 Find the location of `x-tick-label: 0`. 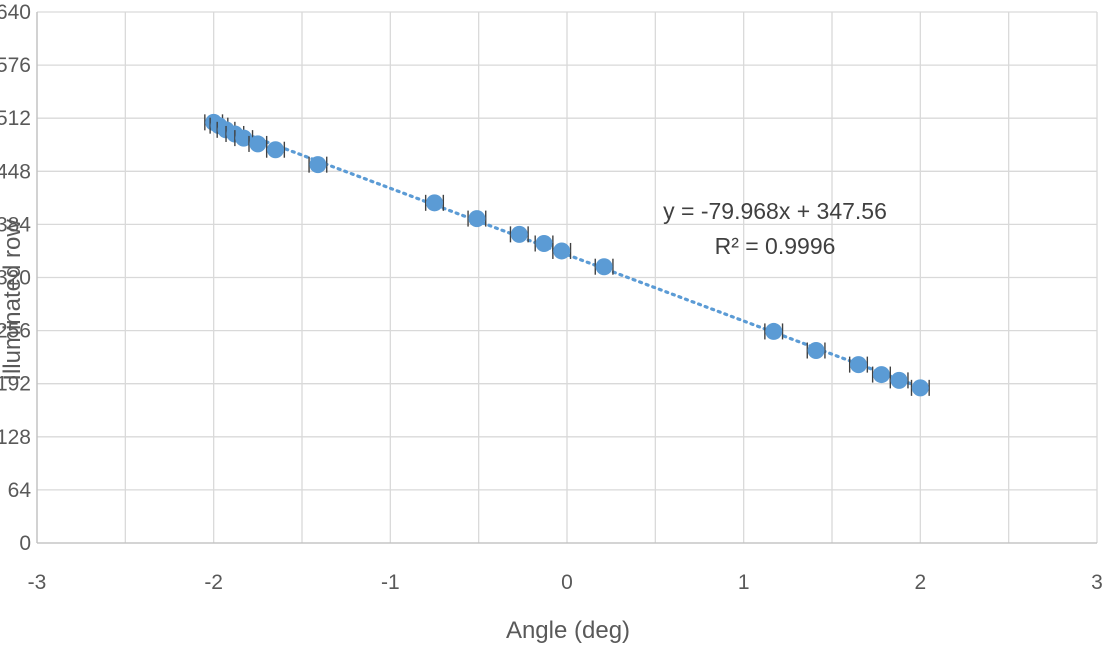

x-tick-label: 0 is located at coordinates (567, 582).